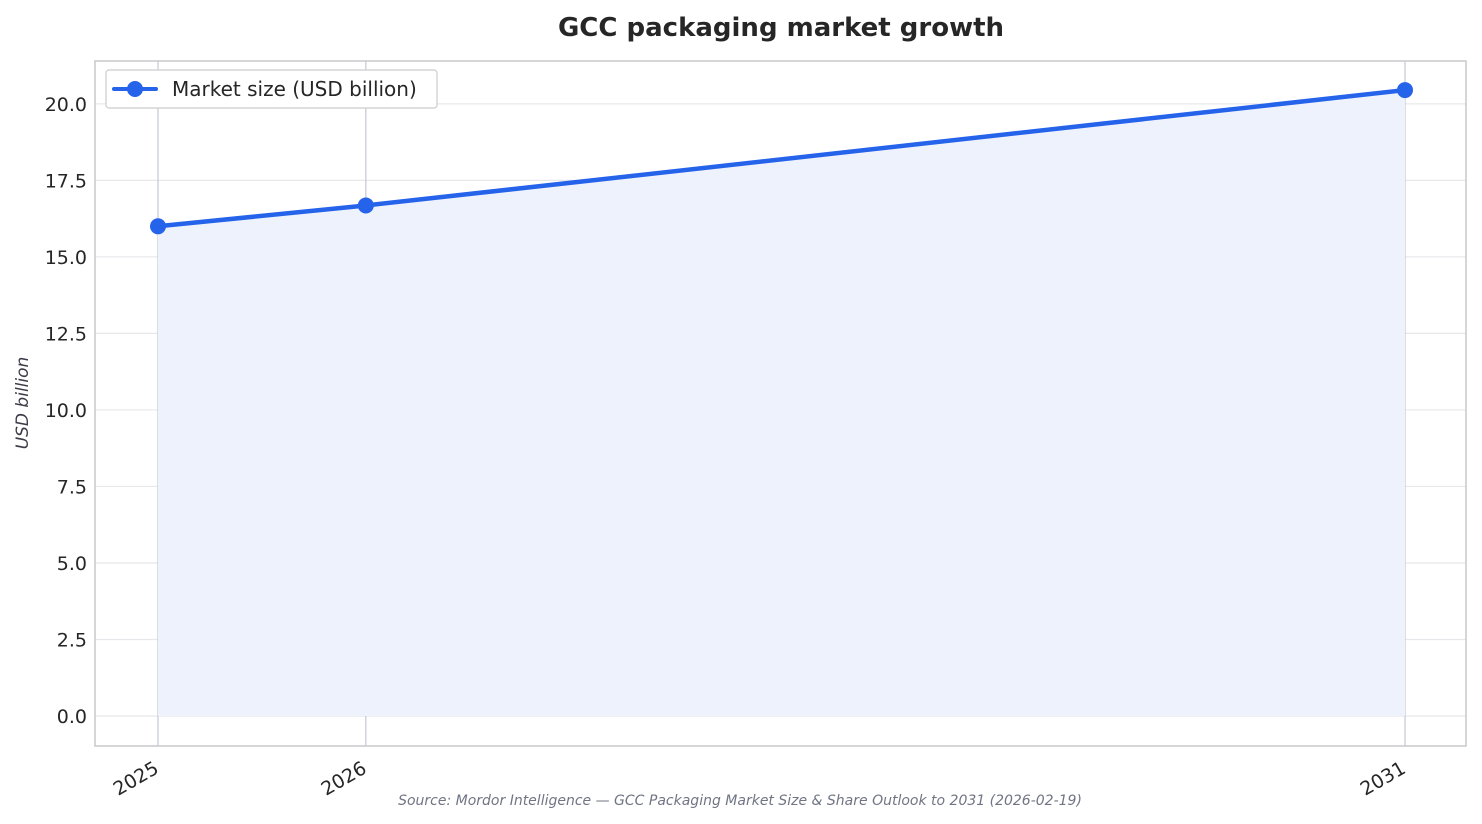 The image size is (1482, 824). What do you see at coordinates (72, 487) in the screenshot?
I see `y-tick-label: 7.5` at bounding box center [72, 487].